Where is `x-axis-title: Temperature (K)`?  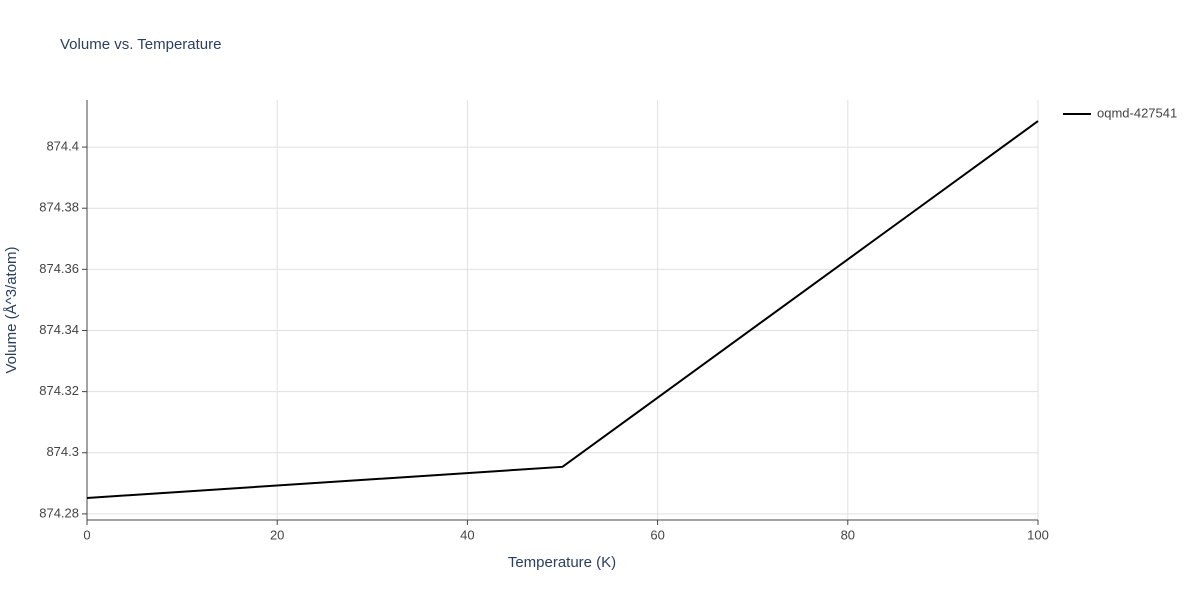
x-axis-title: Temperature (K) is located at coordinates (562, 562).